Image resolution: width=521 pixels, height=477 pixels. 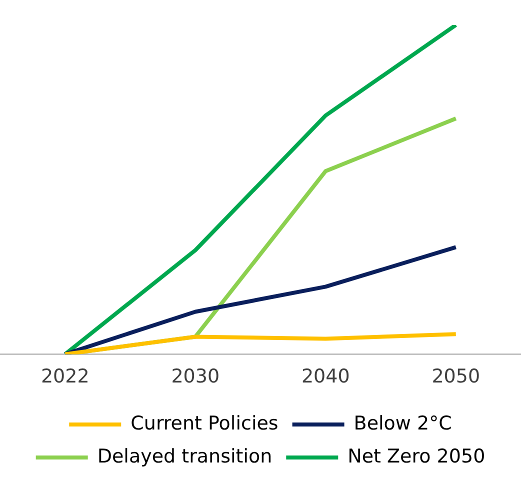 I want to click on x-tick-label: 2030, so click(x=195, y=377).